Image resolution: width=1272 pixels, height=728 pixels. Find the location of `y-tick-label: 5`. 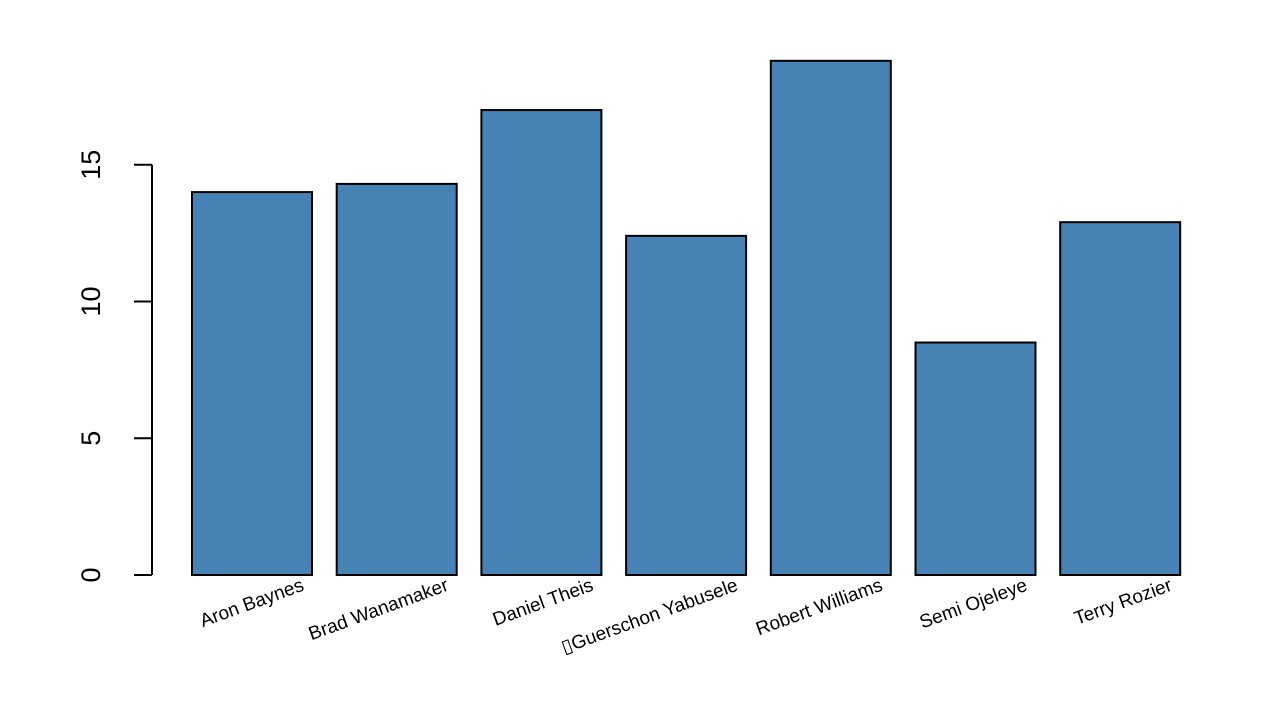

y-tick-label: 5 is located at coordinates (91, 438).